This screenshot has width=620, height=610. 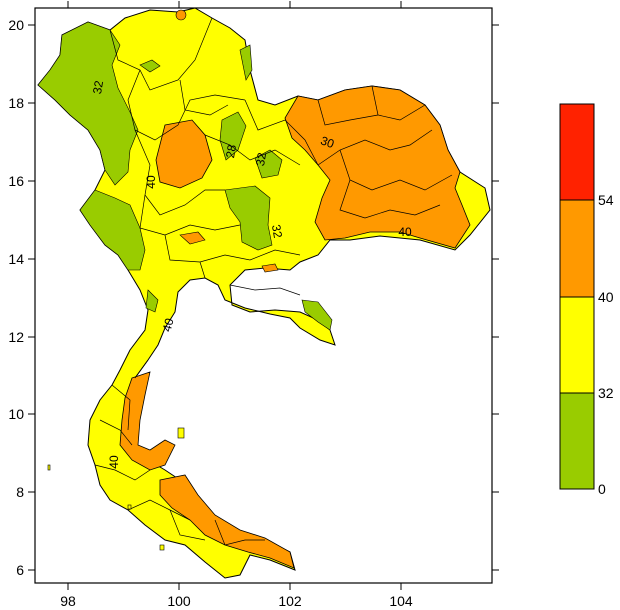 I want to click on zone-orange-south-east, so click(x=227, y=521).